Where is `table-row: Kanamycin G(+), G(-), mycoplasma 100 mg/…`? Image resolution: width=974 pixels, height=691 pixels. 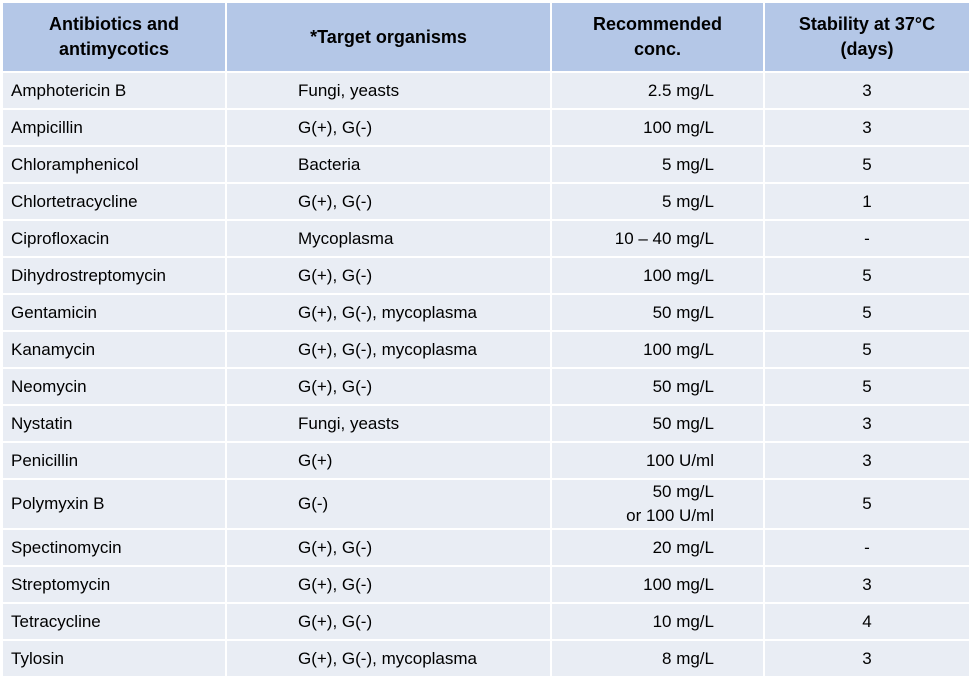
table-row: Kanamycin G(+), G(-), mycoplasma 100 mg/… is located at coordinates (487, 350).